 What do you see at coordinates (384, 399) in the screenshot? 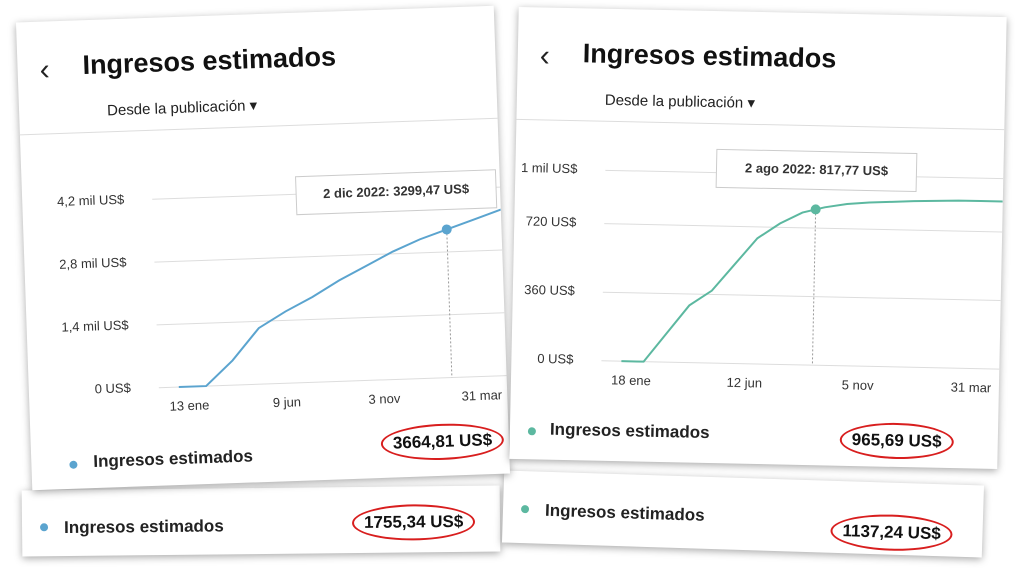
I see `x-tick-label: 3 nov` at bounding box center [384, 399].